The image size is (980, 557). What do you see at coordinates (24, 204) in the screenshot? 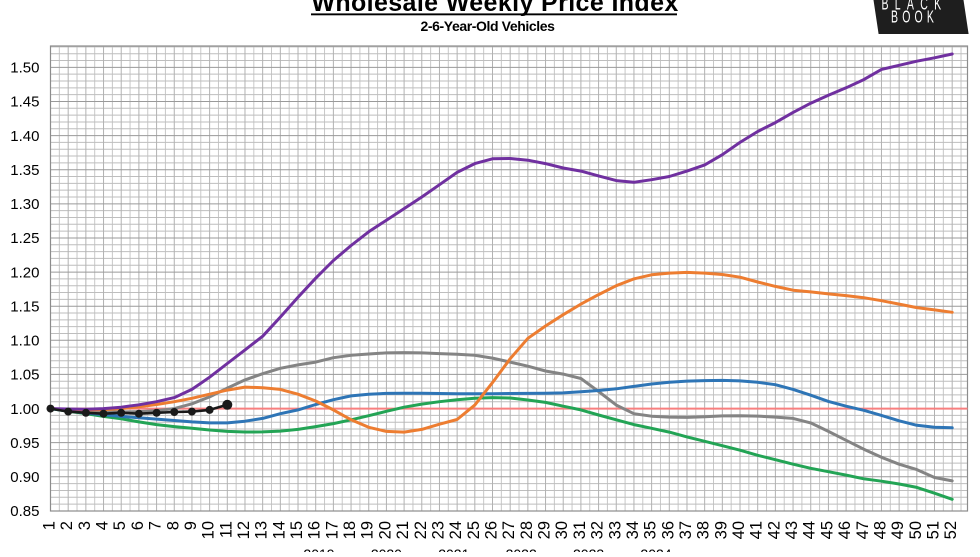
I see `svg-text: 1.30` at bounding box center [24, 204].